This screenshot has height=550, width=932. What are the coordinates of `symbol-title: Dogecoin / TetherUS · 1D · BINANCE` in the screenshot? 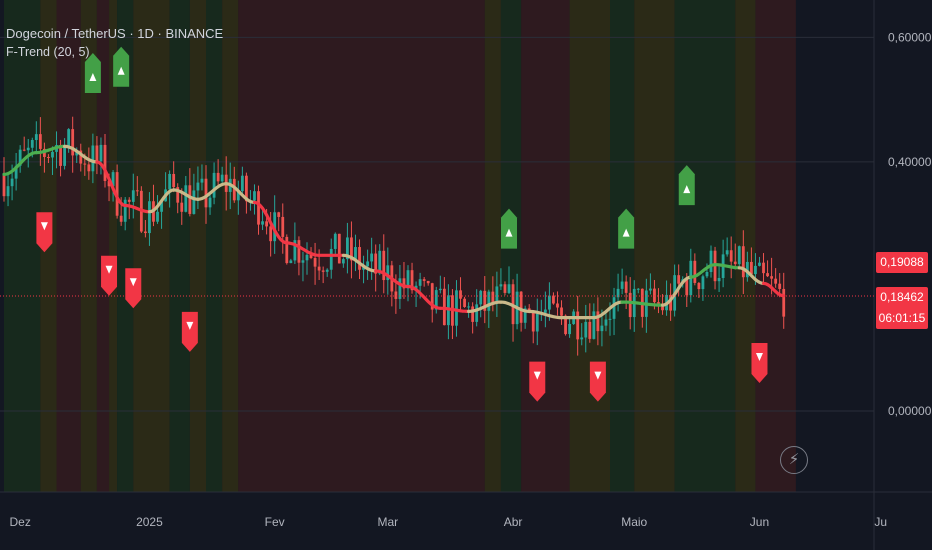 It's located at (115, 33).